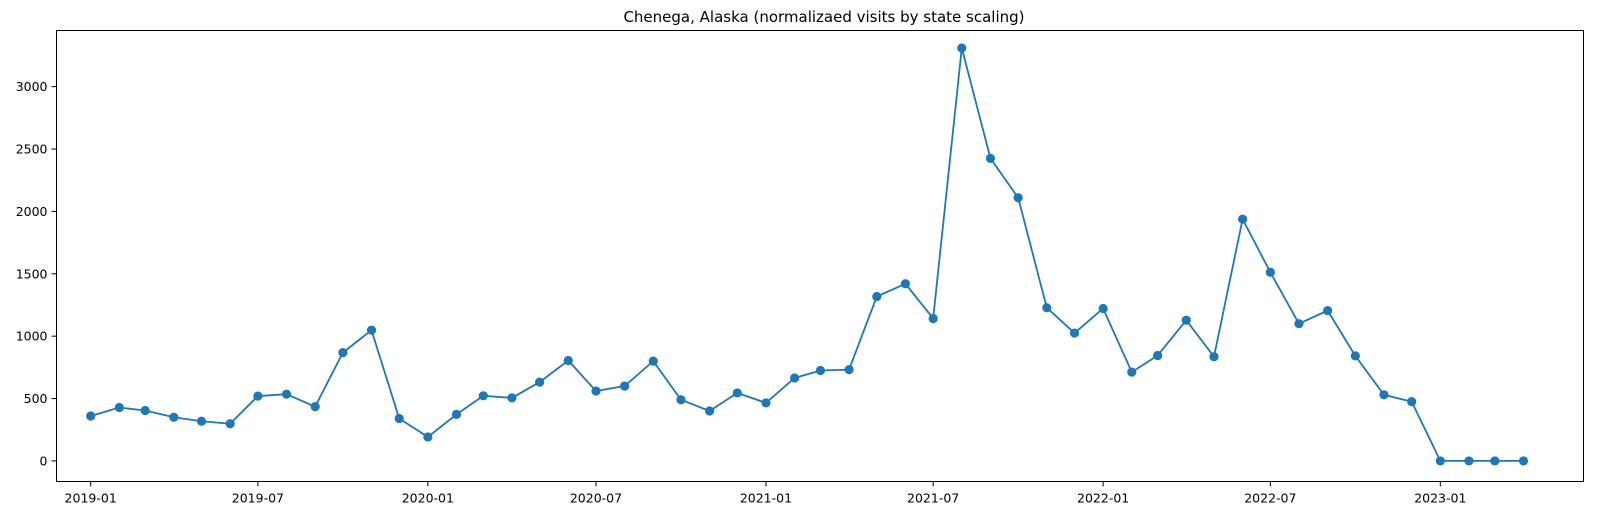  I want to click on x-tick-label: 2019-07, so click(258, 498).